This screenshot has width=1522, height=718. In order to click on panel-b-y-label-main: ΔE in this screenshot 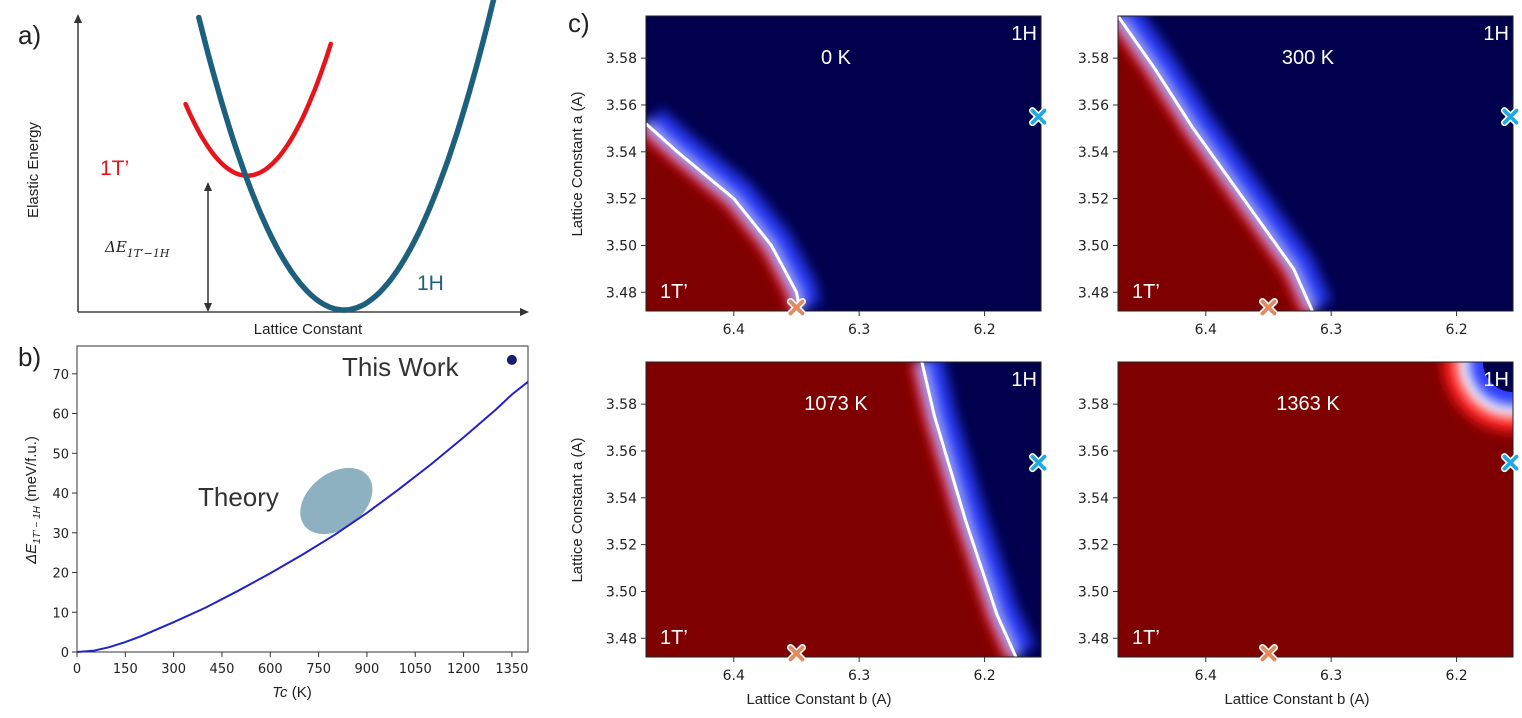, I will do `click(31, 554)`.